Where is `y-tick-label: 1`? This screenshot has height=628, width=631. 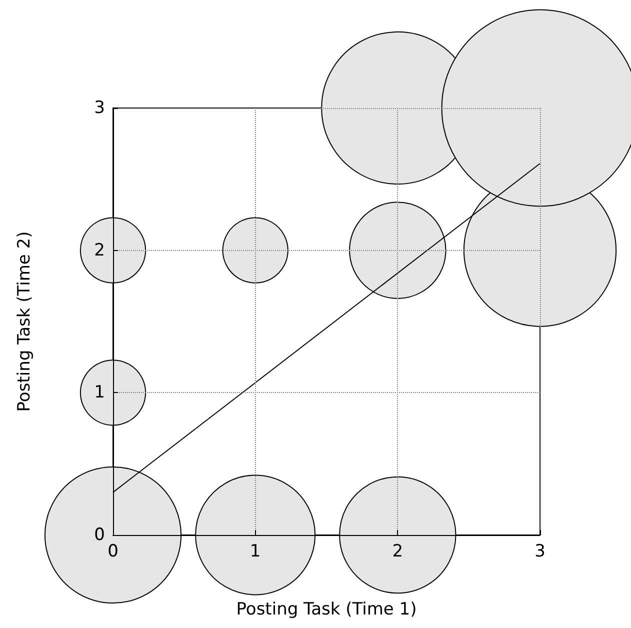 y-tick-label: 1 is located at coordinates (99, 392).